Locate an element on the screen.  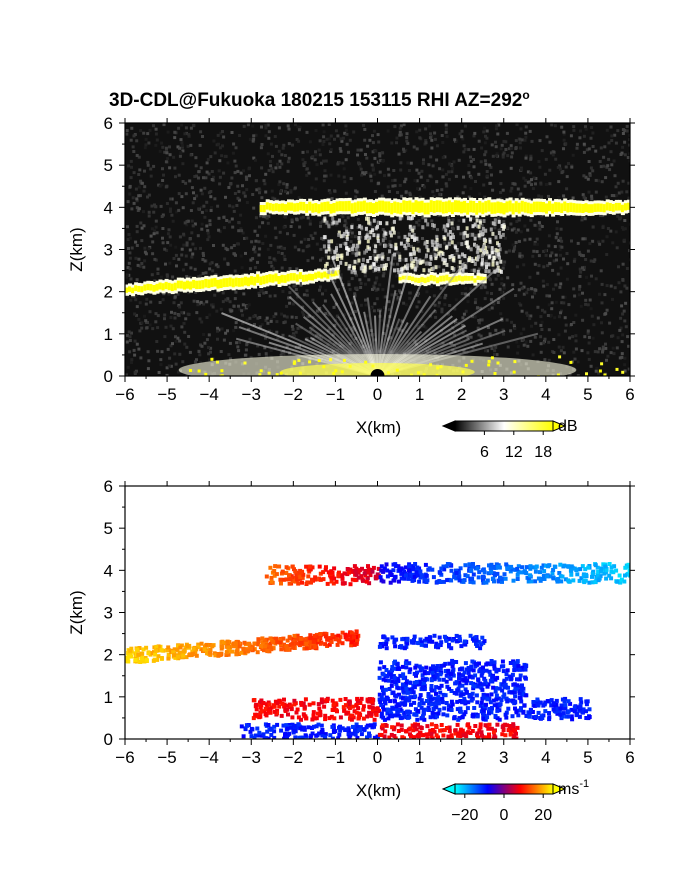
colorbar-unit: ms-1 is located at coordinates (573, 788).